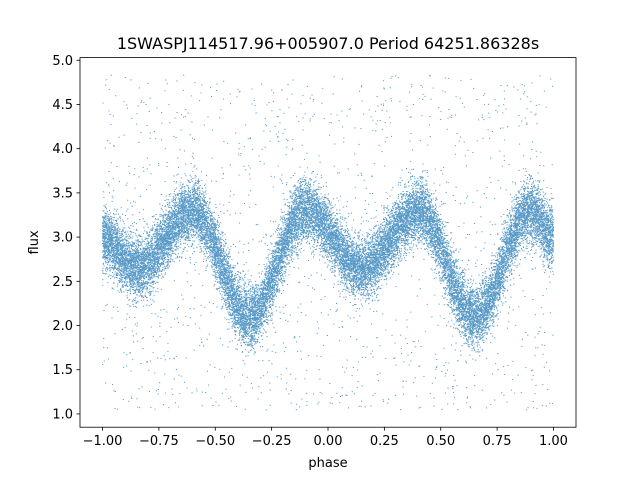 This screenshot has height=480, width=640. What do you see at coordinates (62, 414) in the screenshot?
I see `y-tick-label: 1.0` at bounding box center [62, 414].